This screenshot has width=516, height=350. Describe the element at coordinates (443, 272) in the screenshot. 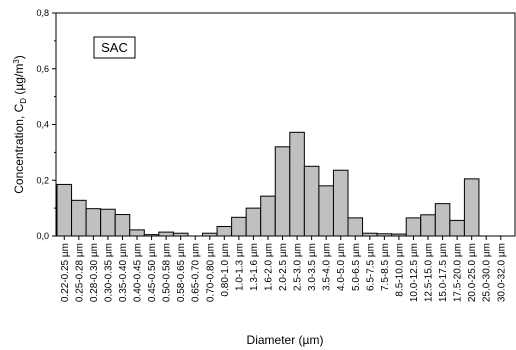

I see `x-category-label: 15.0-17.5 µm` at that location.